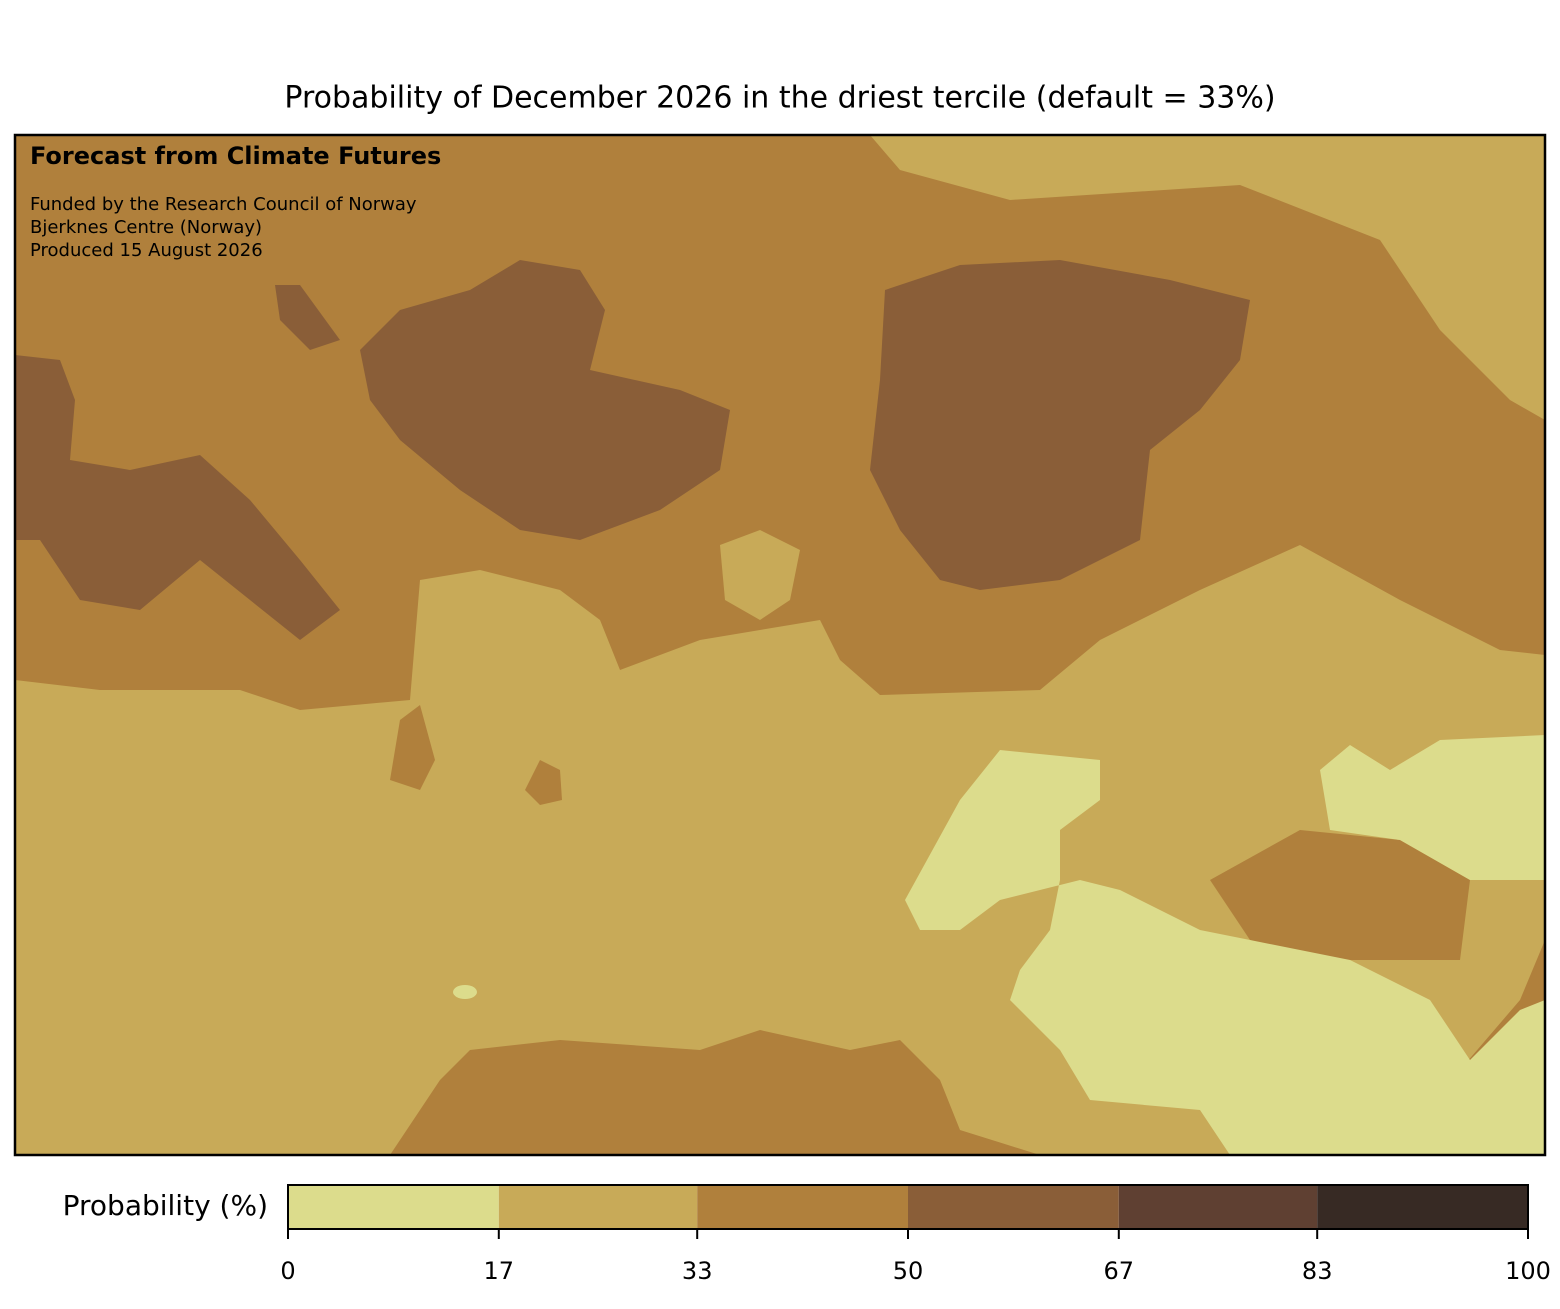 The width and height of the screenshot is (1560, 1309). What do you see at coordinates (146, 227) in the screenshot?
I see `annotation-line: Bjerknes Centre (Norway)` at bounding box center [146, 227].